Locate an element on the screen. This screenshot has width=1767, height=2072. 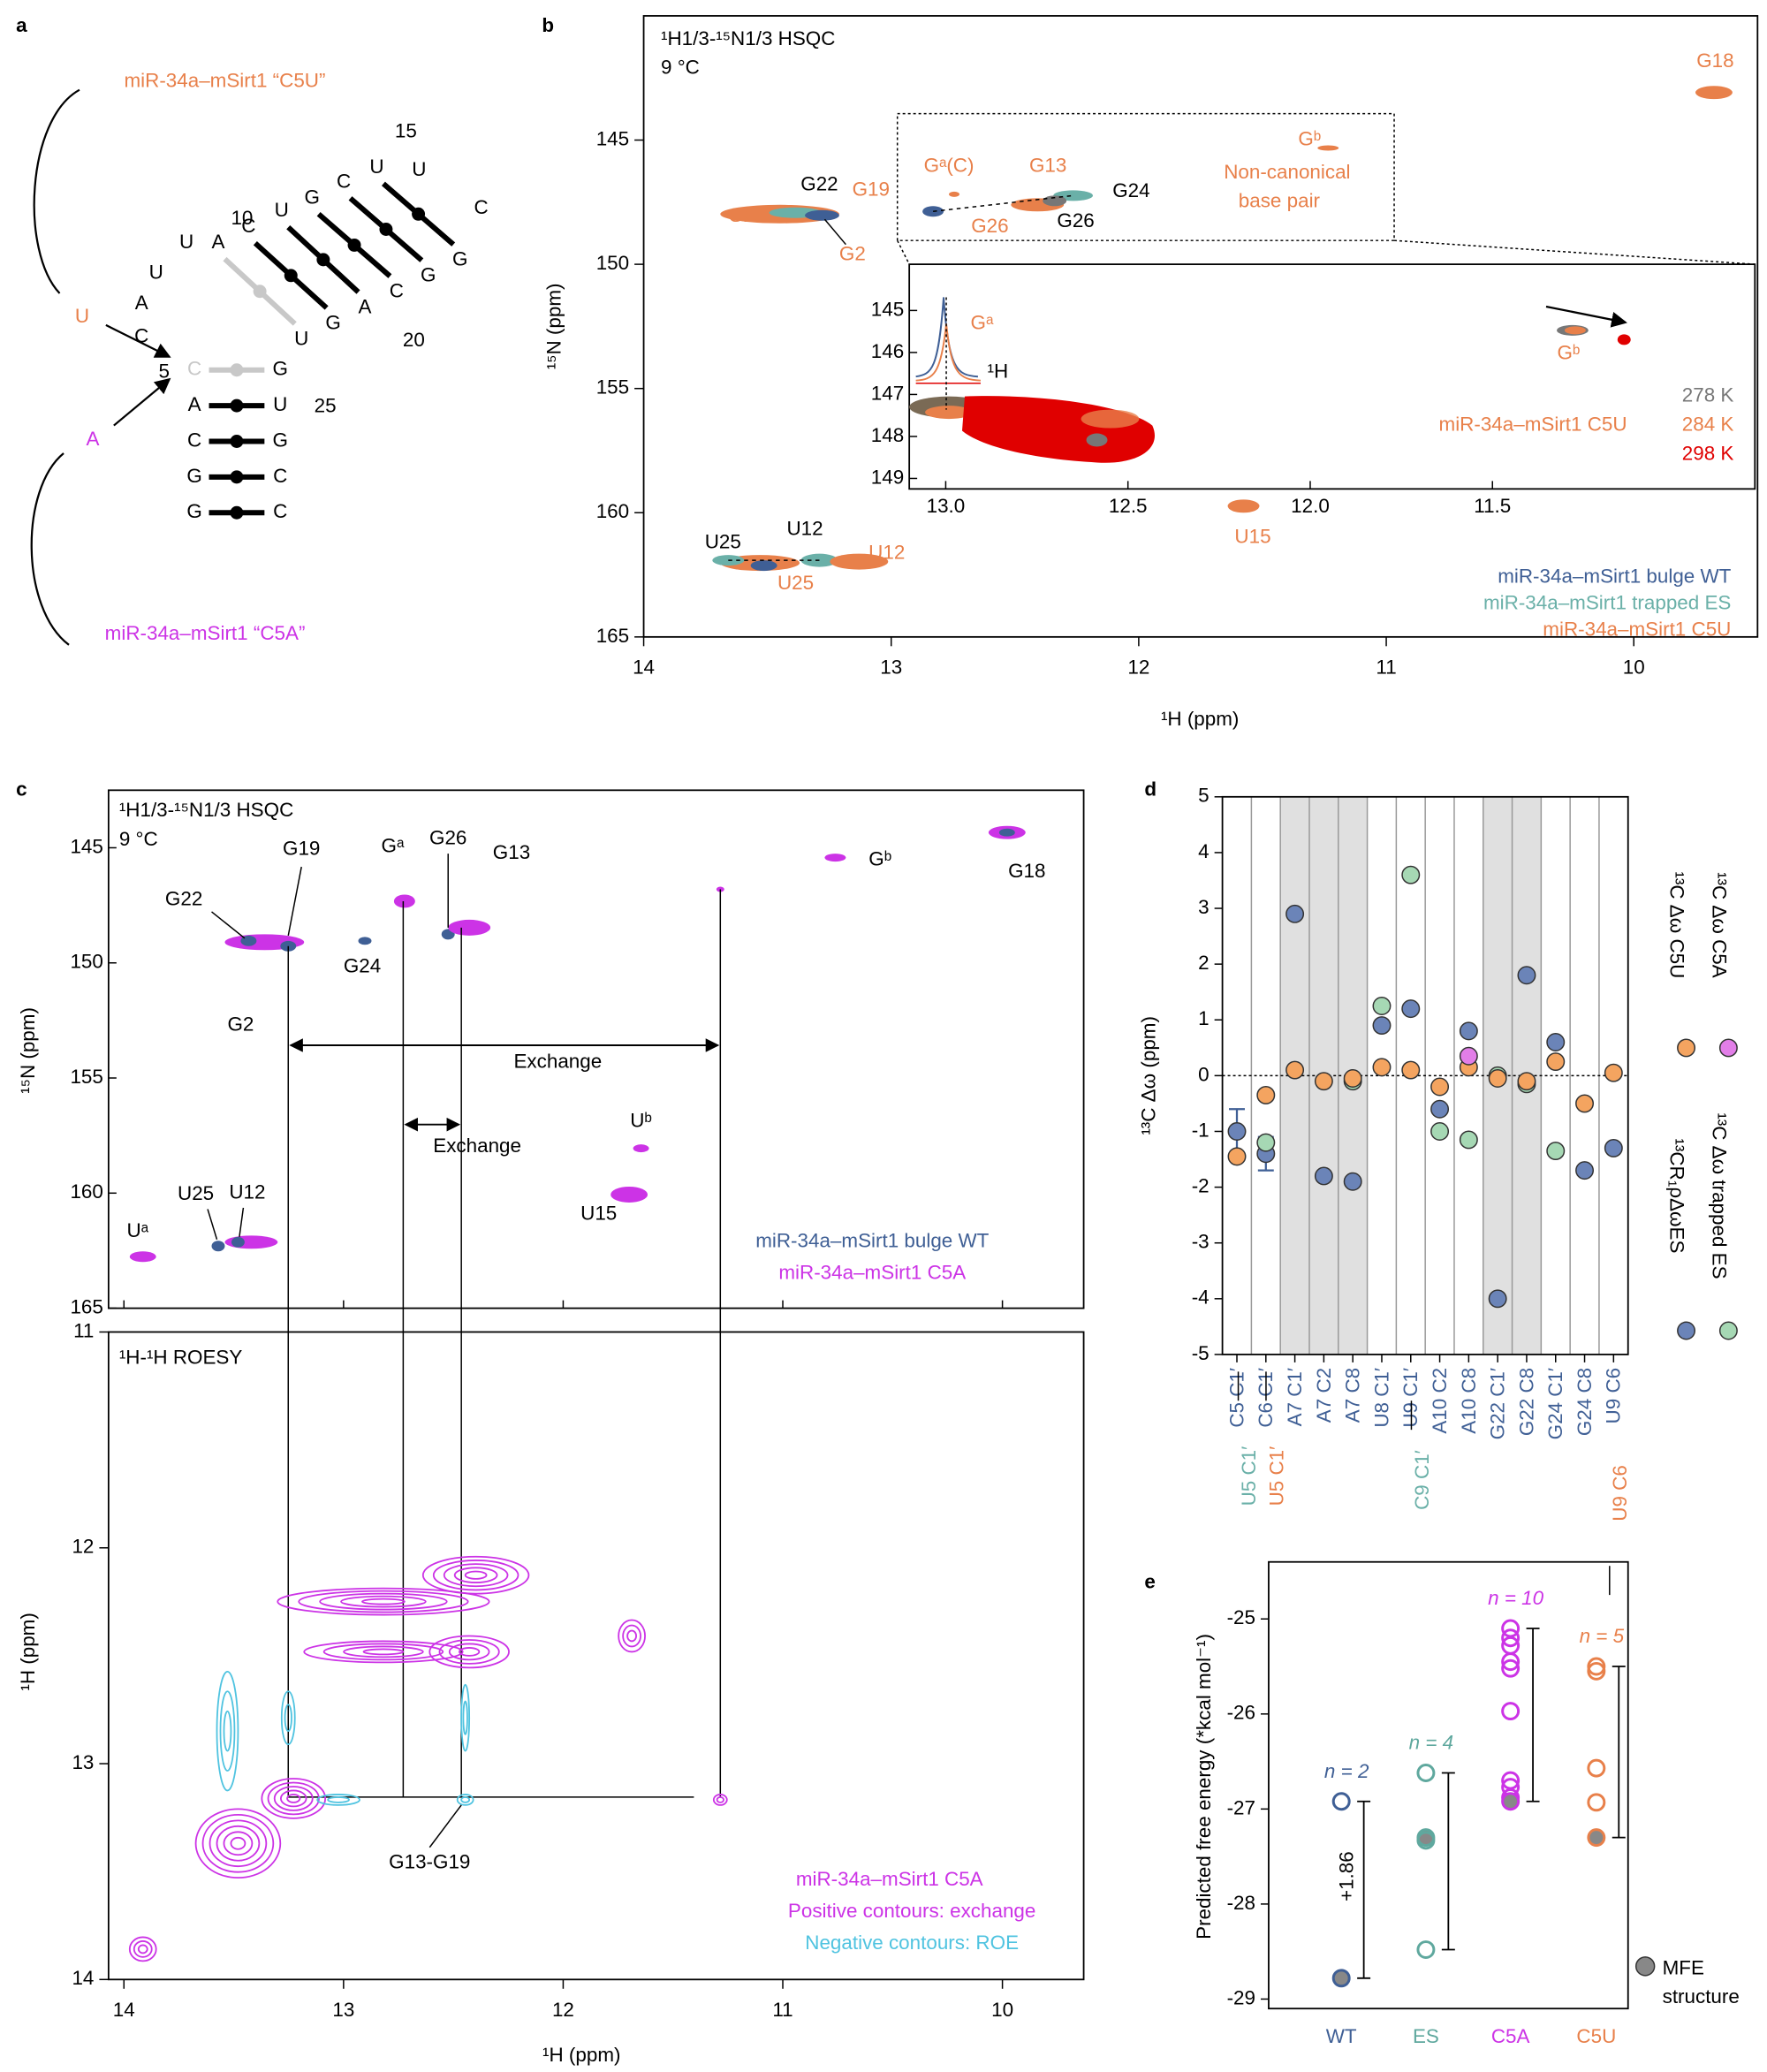
plot-frame is located at coordinates (1448, 1785).